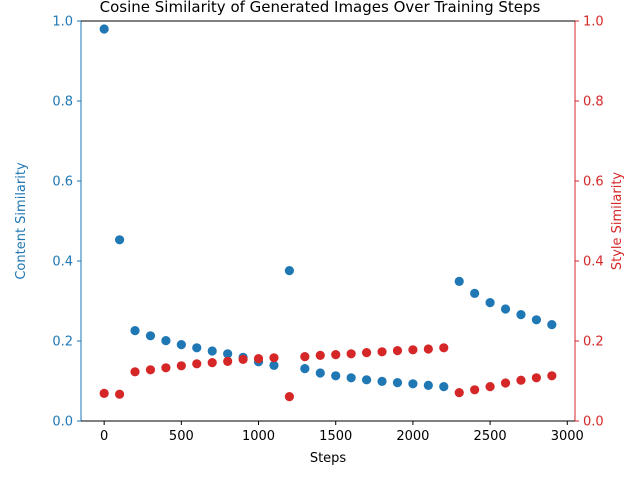 The image size is (640, 480). I want to click on x-tick-label: 1500, so click(335, 436).